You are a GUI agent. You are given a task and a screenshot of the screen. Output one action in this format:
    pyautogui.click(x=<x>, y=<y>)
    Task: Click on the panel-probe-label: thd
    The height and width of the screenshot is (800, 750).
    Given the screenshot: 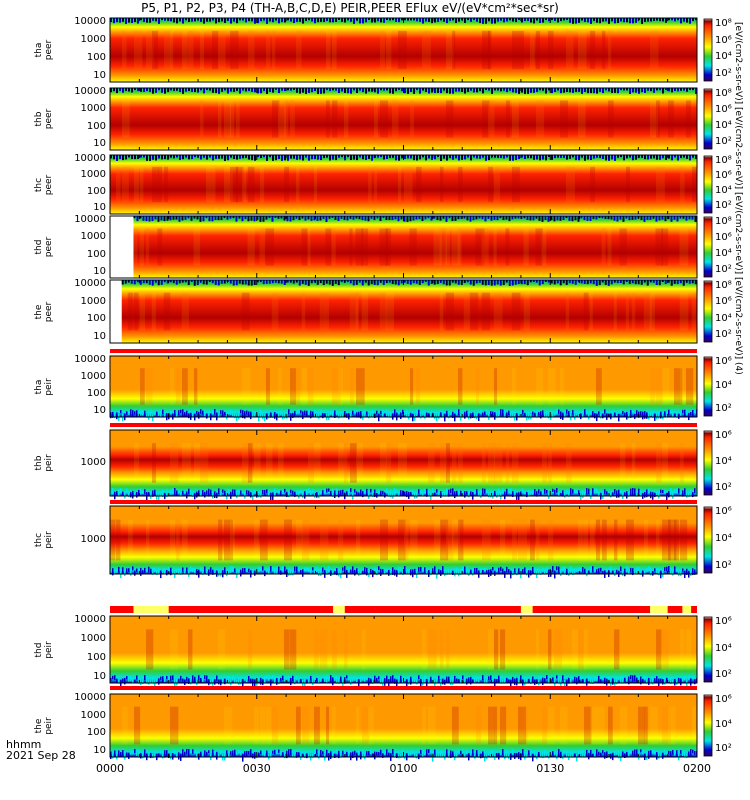 What is the action you would take?
    pyautogui.click(x=39, y=649)
    